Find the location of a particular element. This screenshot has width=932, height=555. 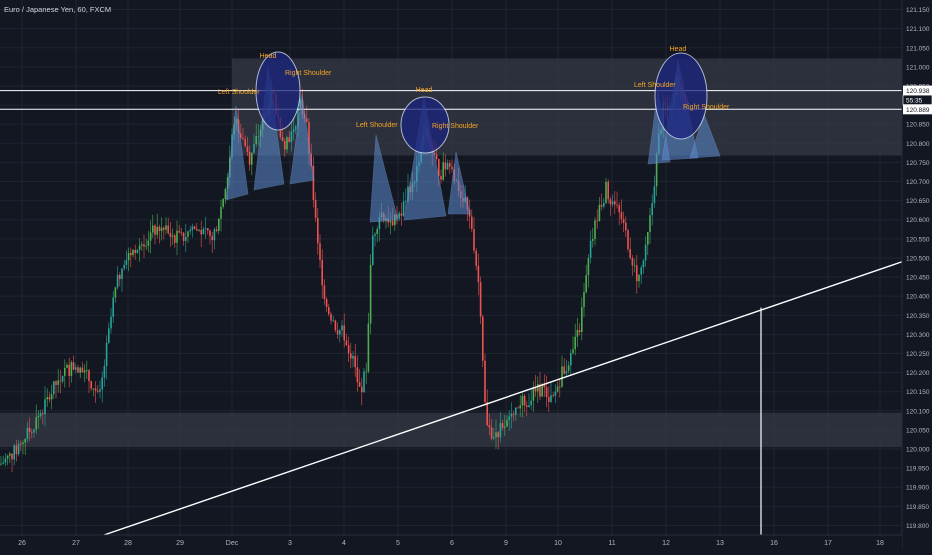

price-tick-label: 121.050 is located at coordinates (918, 48).